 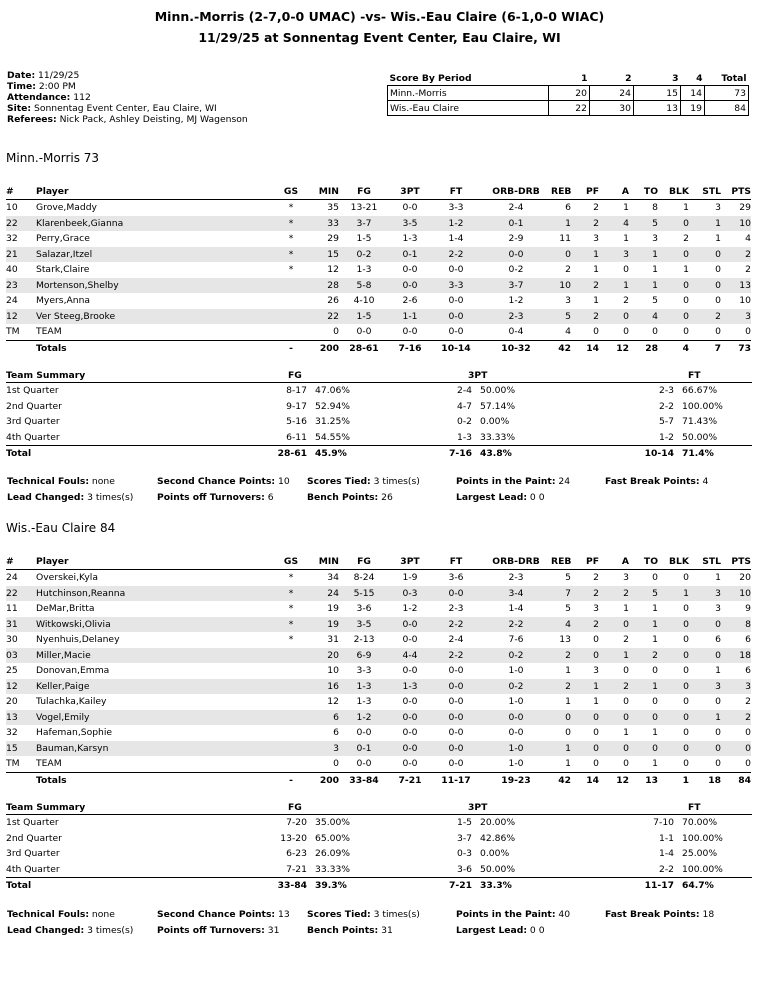 What do you see at coordinates (343, 497) in the screenshot?
I see `misc-label: Bench Points:` at bounding box center [343, 497].